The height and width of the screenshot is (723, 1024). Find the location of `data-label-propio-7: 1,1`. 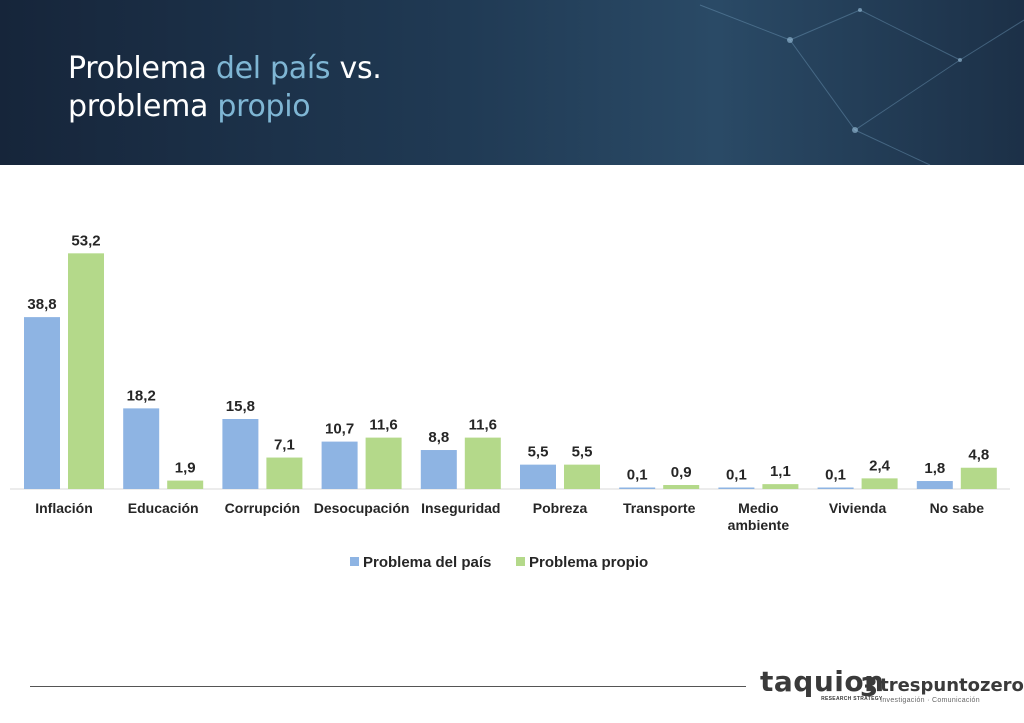

data-label-propio-7: 1,1 is located at coordinates (780, 471).